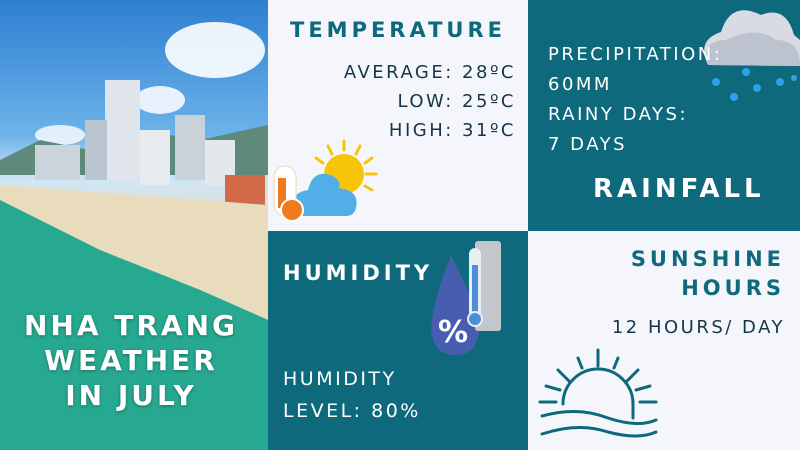  Describe the element at coordinates (131, 325) in the screenshot. I see `title-line: NHA TRANG` at that location.